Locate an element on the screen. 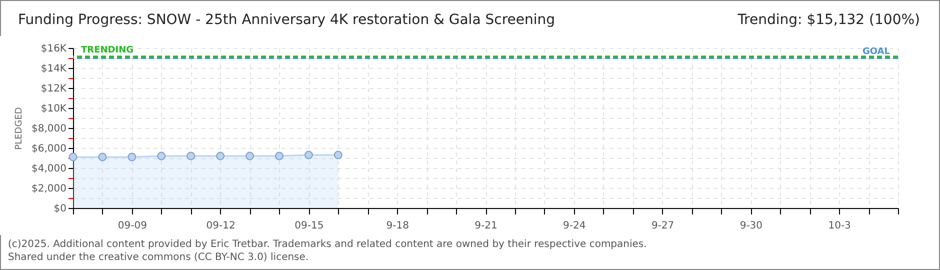  y-axis-title: PLEDGED is located at coordinates (19, 128).